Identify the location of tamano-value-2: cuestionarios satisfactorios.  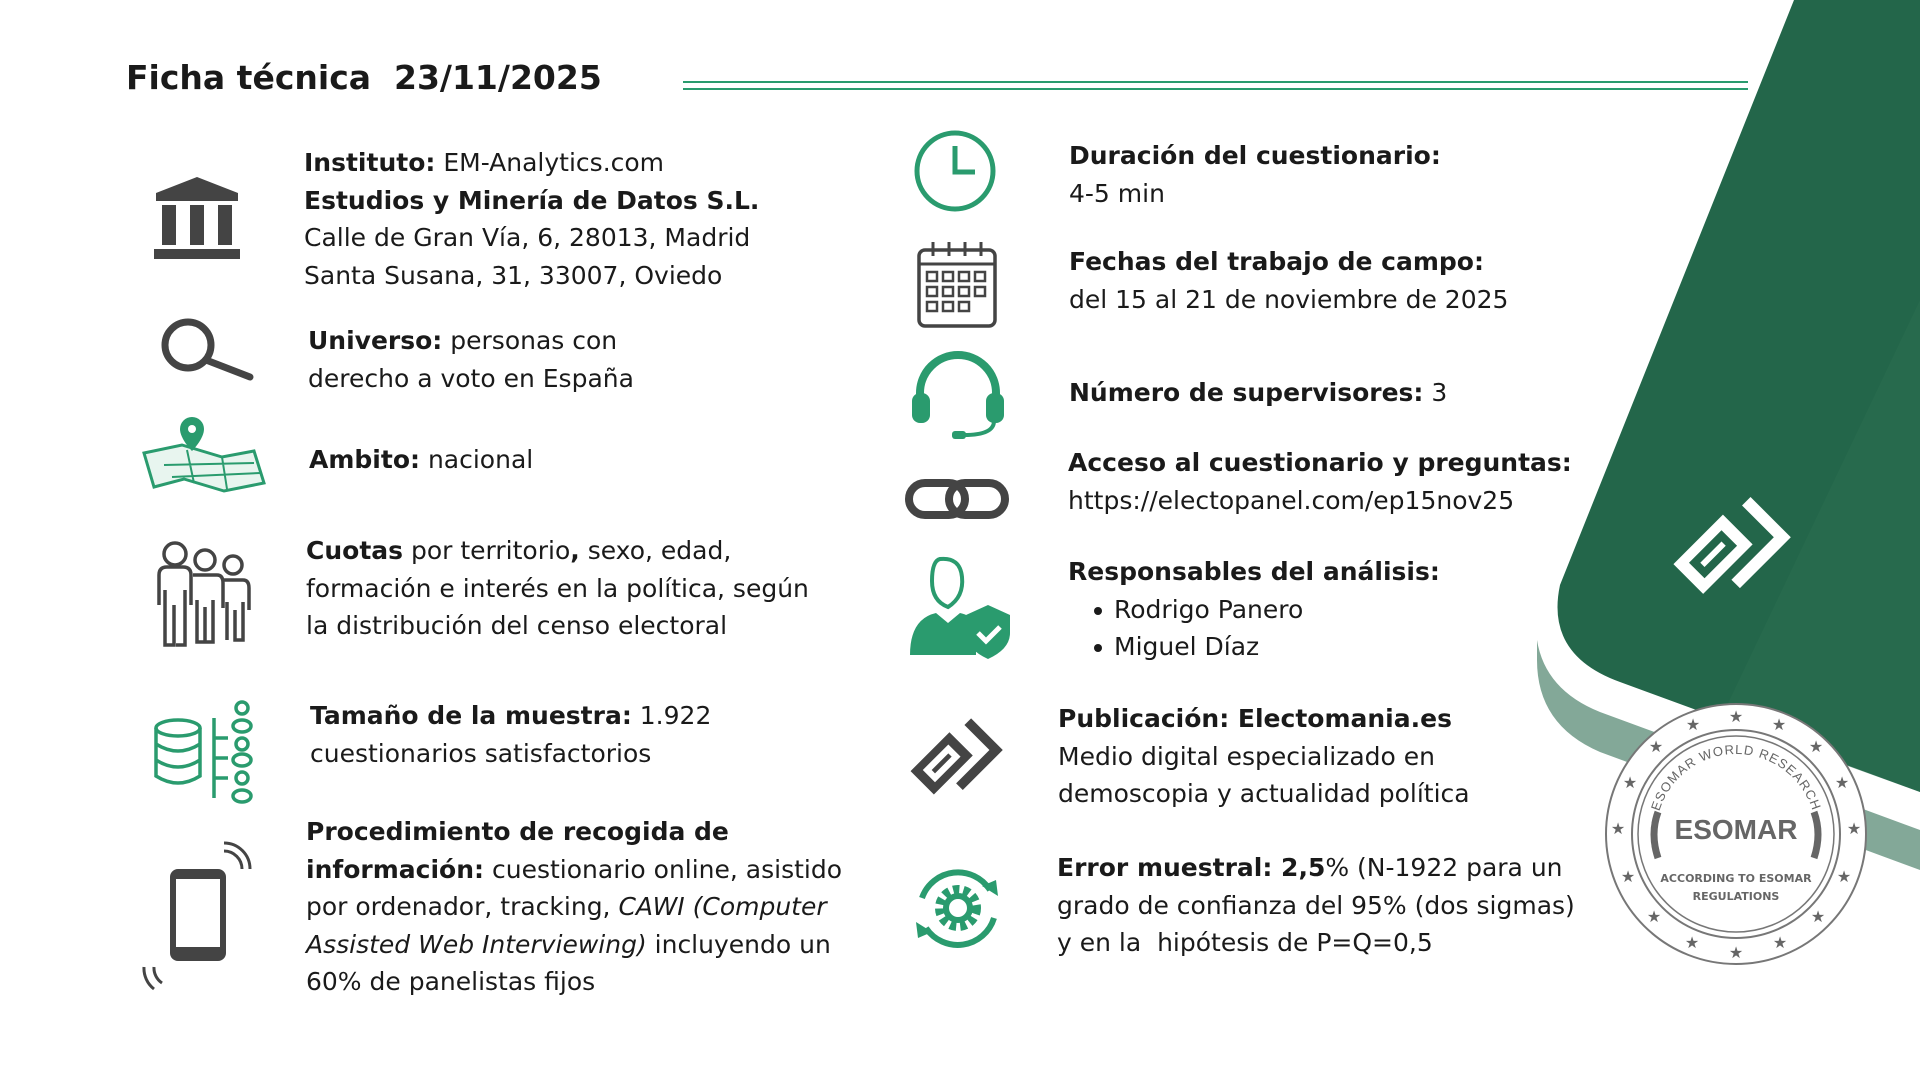
(481, 753).